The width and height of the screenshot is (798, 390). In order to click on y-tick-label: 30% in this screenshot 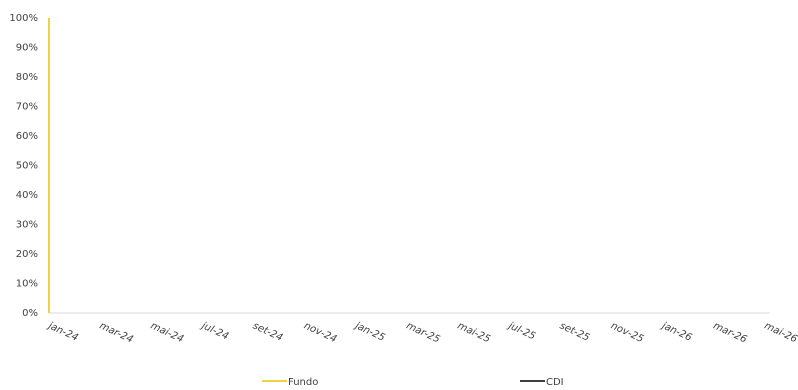, I will do `click(27, 225)`.